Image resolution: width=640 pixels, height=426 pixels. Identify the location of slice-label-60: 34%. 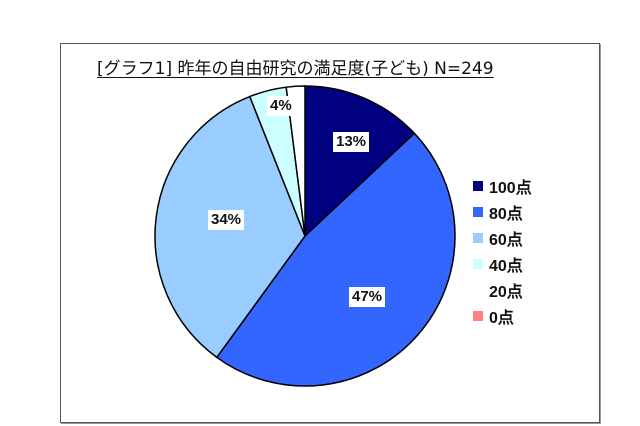
(226, 220).